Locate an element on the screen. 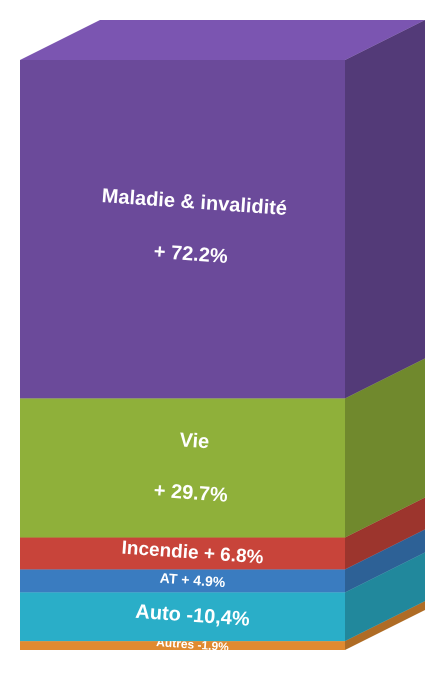 The image size is (441, 680). segment-value-label: + 6.8% is located at coordinates (233, 555).